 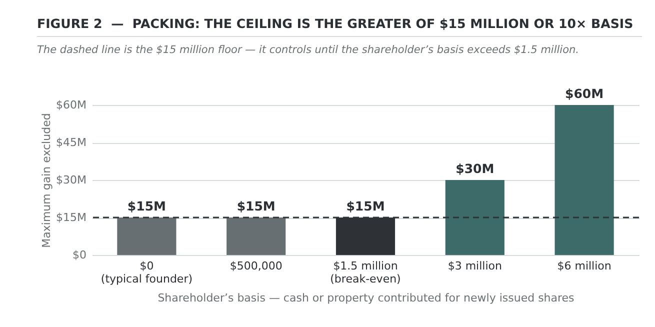 I want to click on x-tick-label: $500,000, so click(x=256, y=266).